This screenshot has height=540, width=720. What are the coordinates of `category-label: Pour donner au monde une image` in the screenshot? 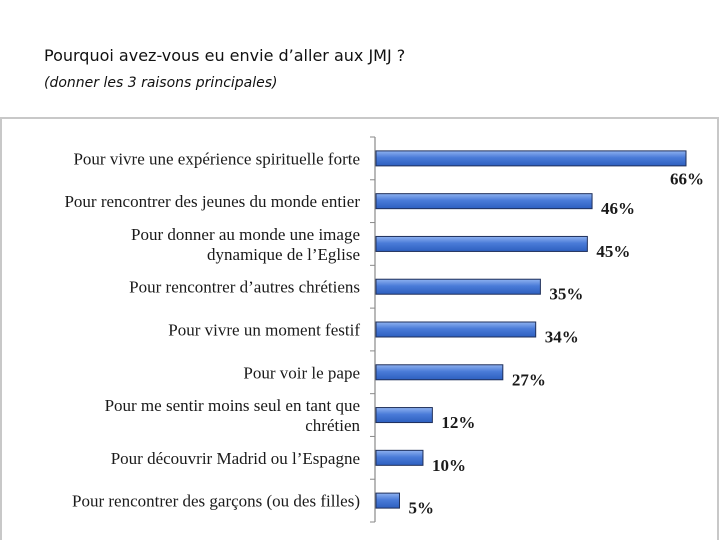 It's located at (245, 234).